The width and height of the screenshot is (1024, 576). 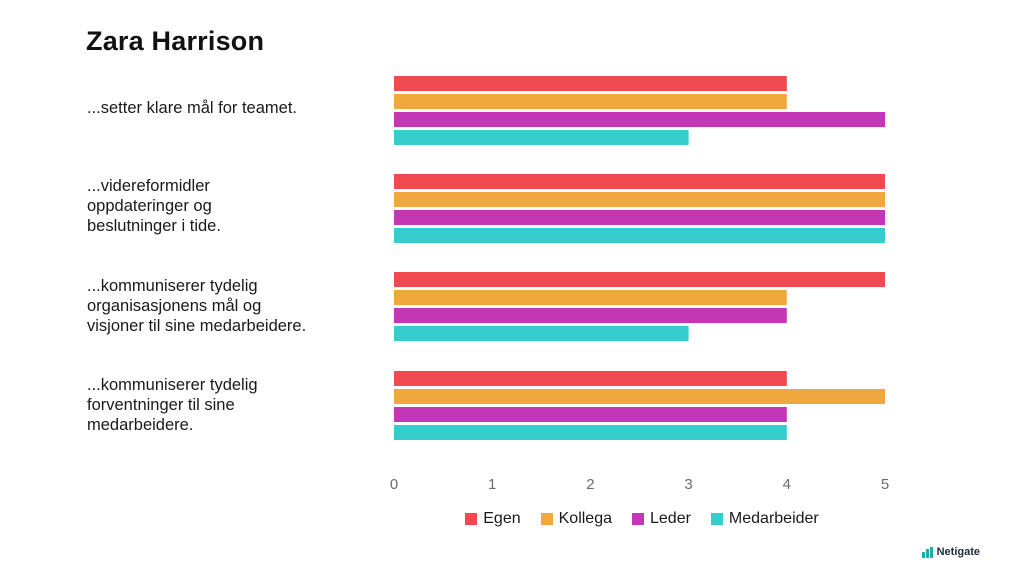 I want to click on x-tick-label: 1, so click(x=492, y=484).